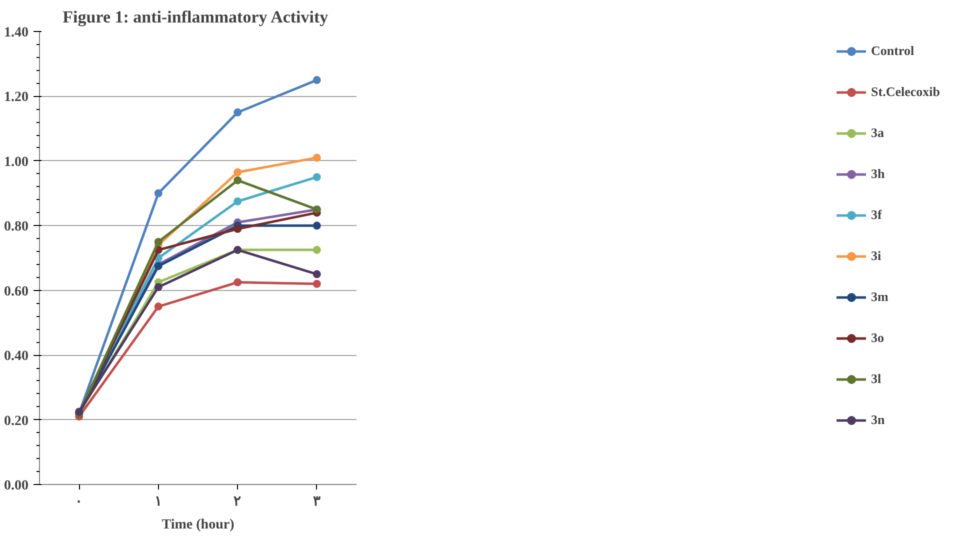 This screenshot has width=955, height=539. I want to click on y-tick-label: 0.40, so click(16, 356).